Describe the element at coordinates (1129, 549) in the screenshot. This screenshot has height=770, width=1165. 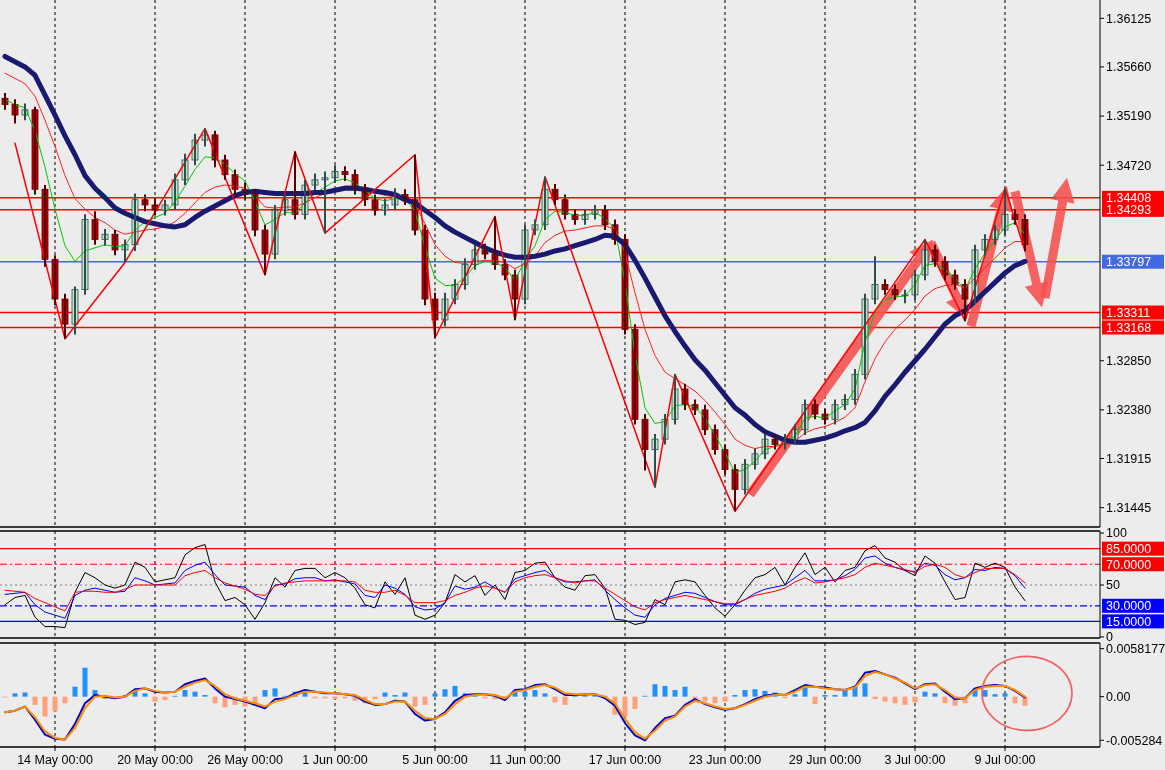
I see `ref-line-label: 85.0000` at that location.